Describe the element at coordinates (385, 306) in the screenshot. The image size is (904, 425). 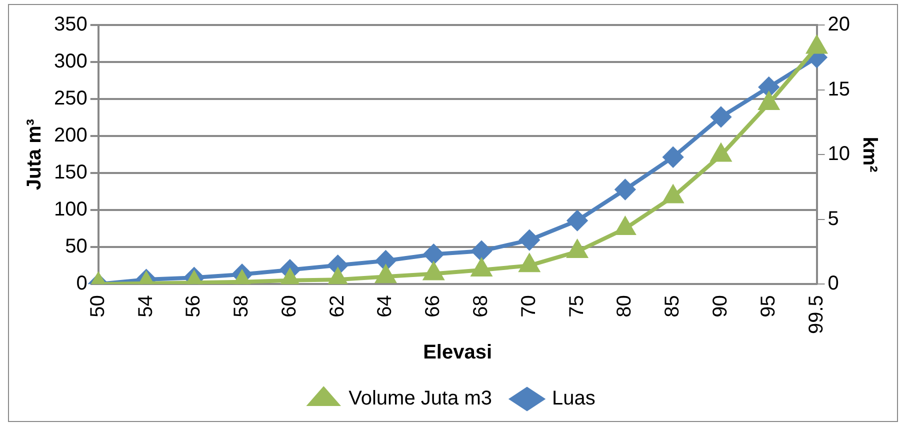
I see `x-tick-label: 64` at that location.